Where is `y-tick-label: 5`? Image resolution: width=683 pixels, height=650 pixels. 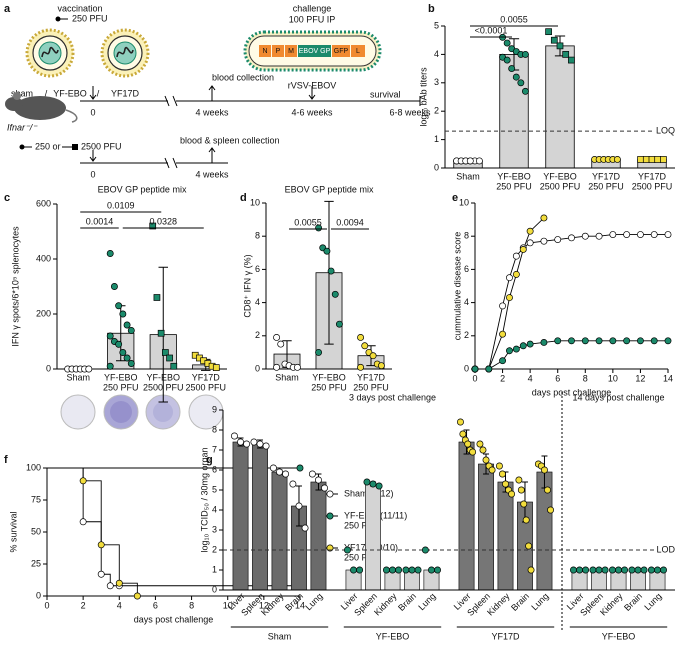 y-tick-label: 5 is located at coordinates (436, 25).